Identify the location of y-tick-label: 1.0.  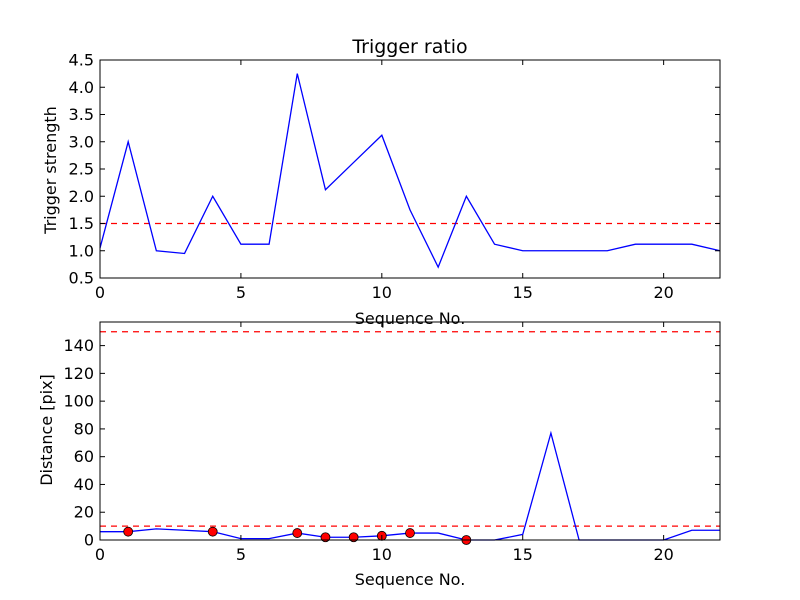
(81, 250).